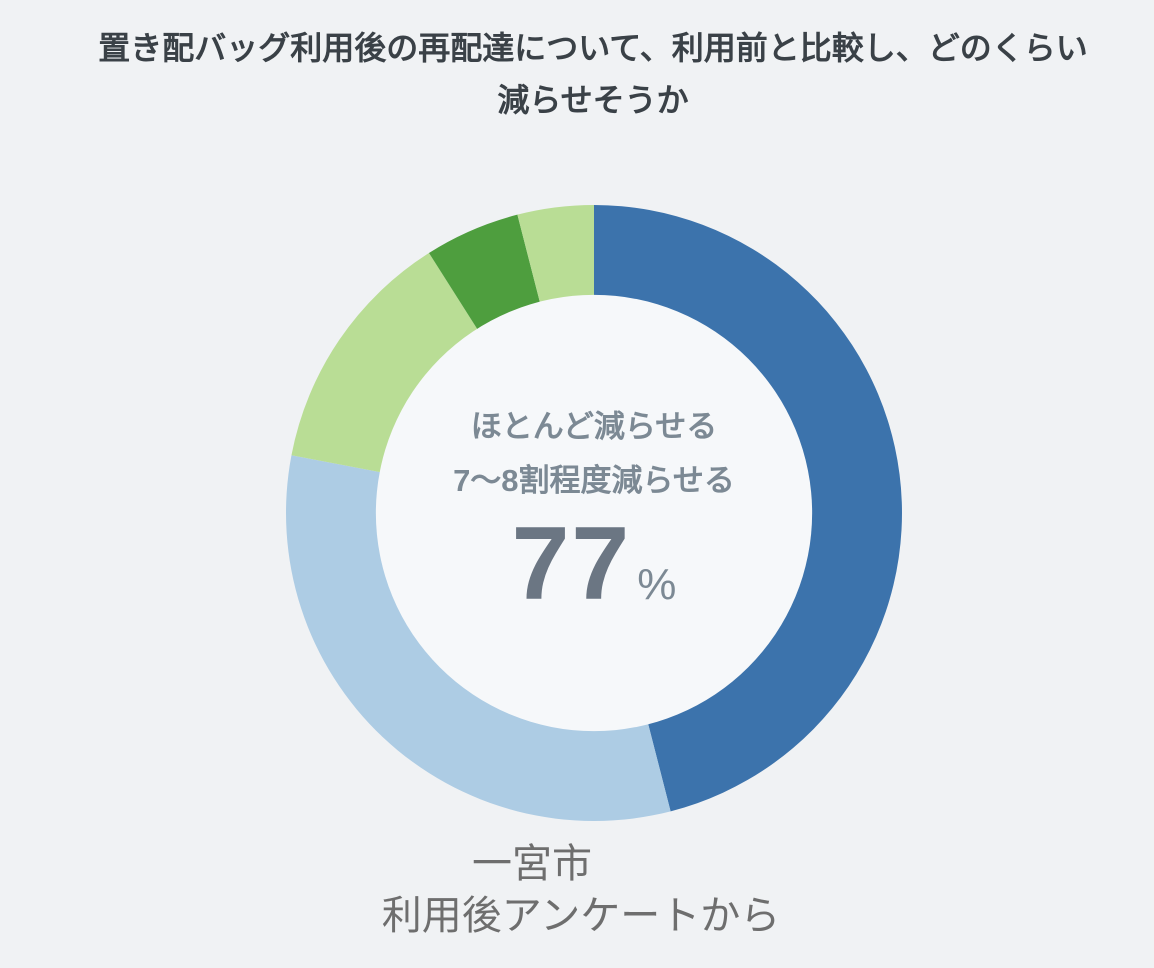 Image resolution: width=1154 pixels, height=968 pixels. What do you see at coordinates (532, 864) in the screenshot?
I see `source-caption-line1: 一宮市` at bounding box center [532, 864].